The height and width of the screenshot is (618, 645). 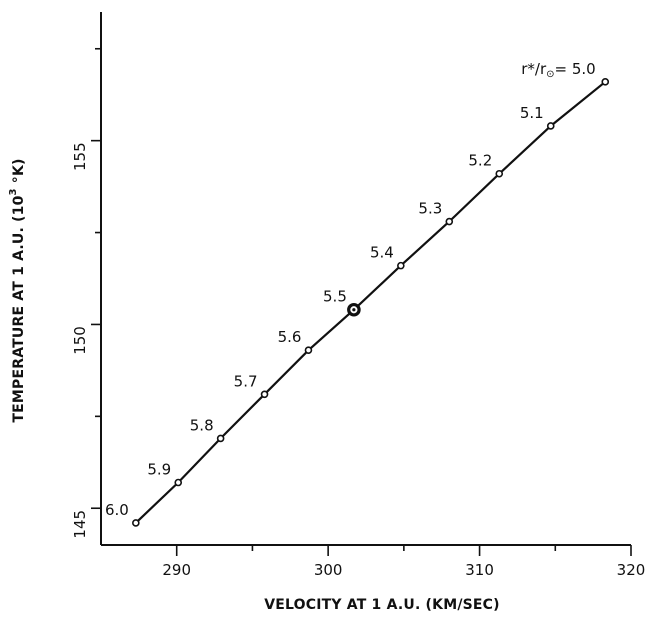 What do you see at coordinates (575, 69) in the screenshot?
I see `parameter-label-value: = 5.0` at bounding box center [575, 69].